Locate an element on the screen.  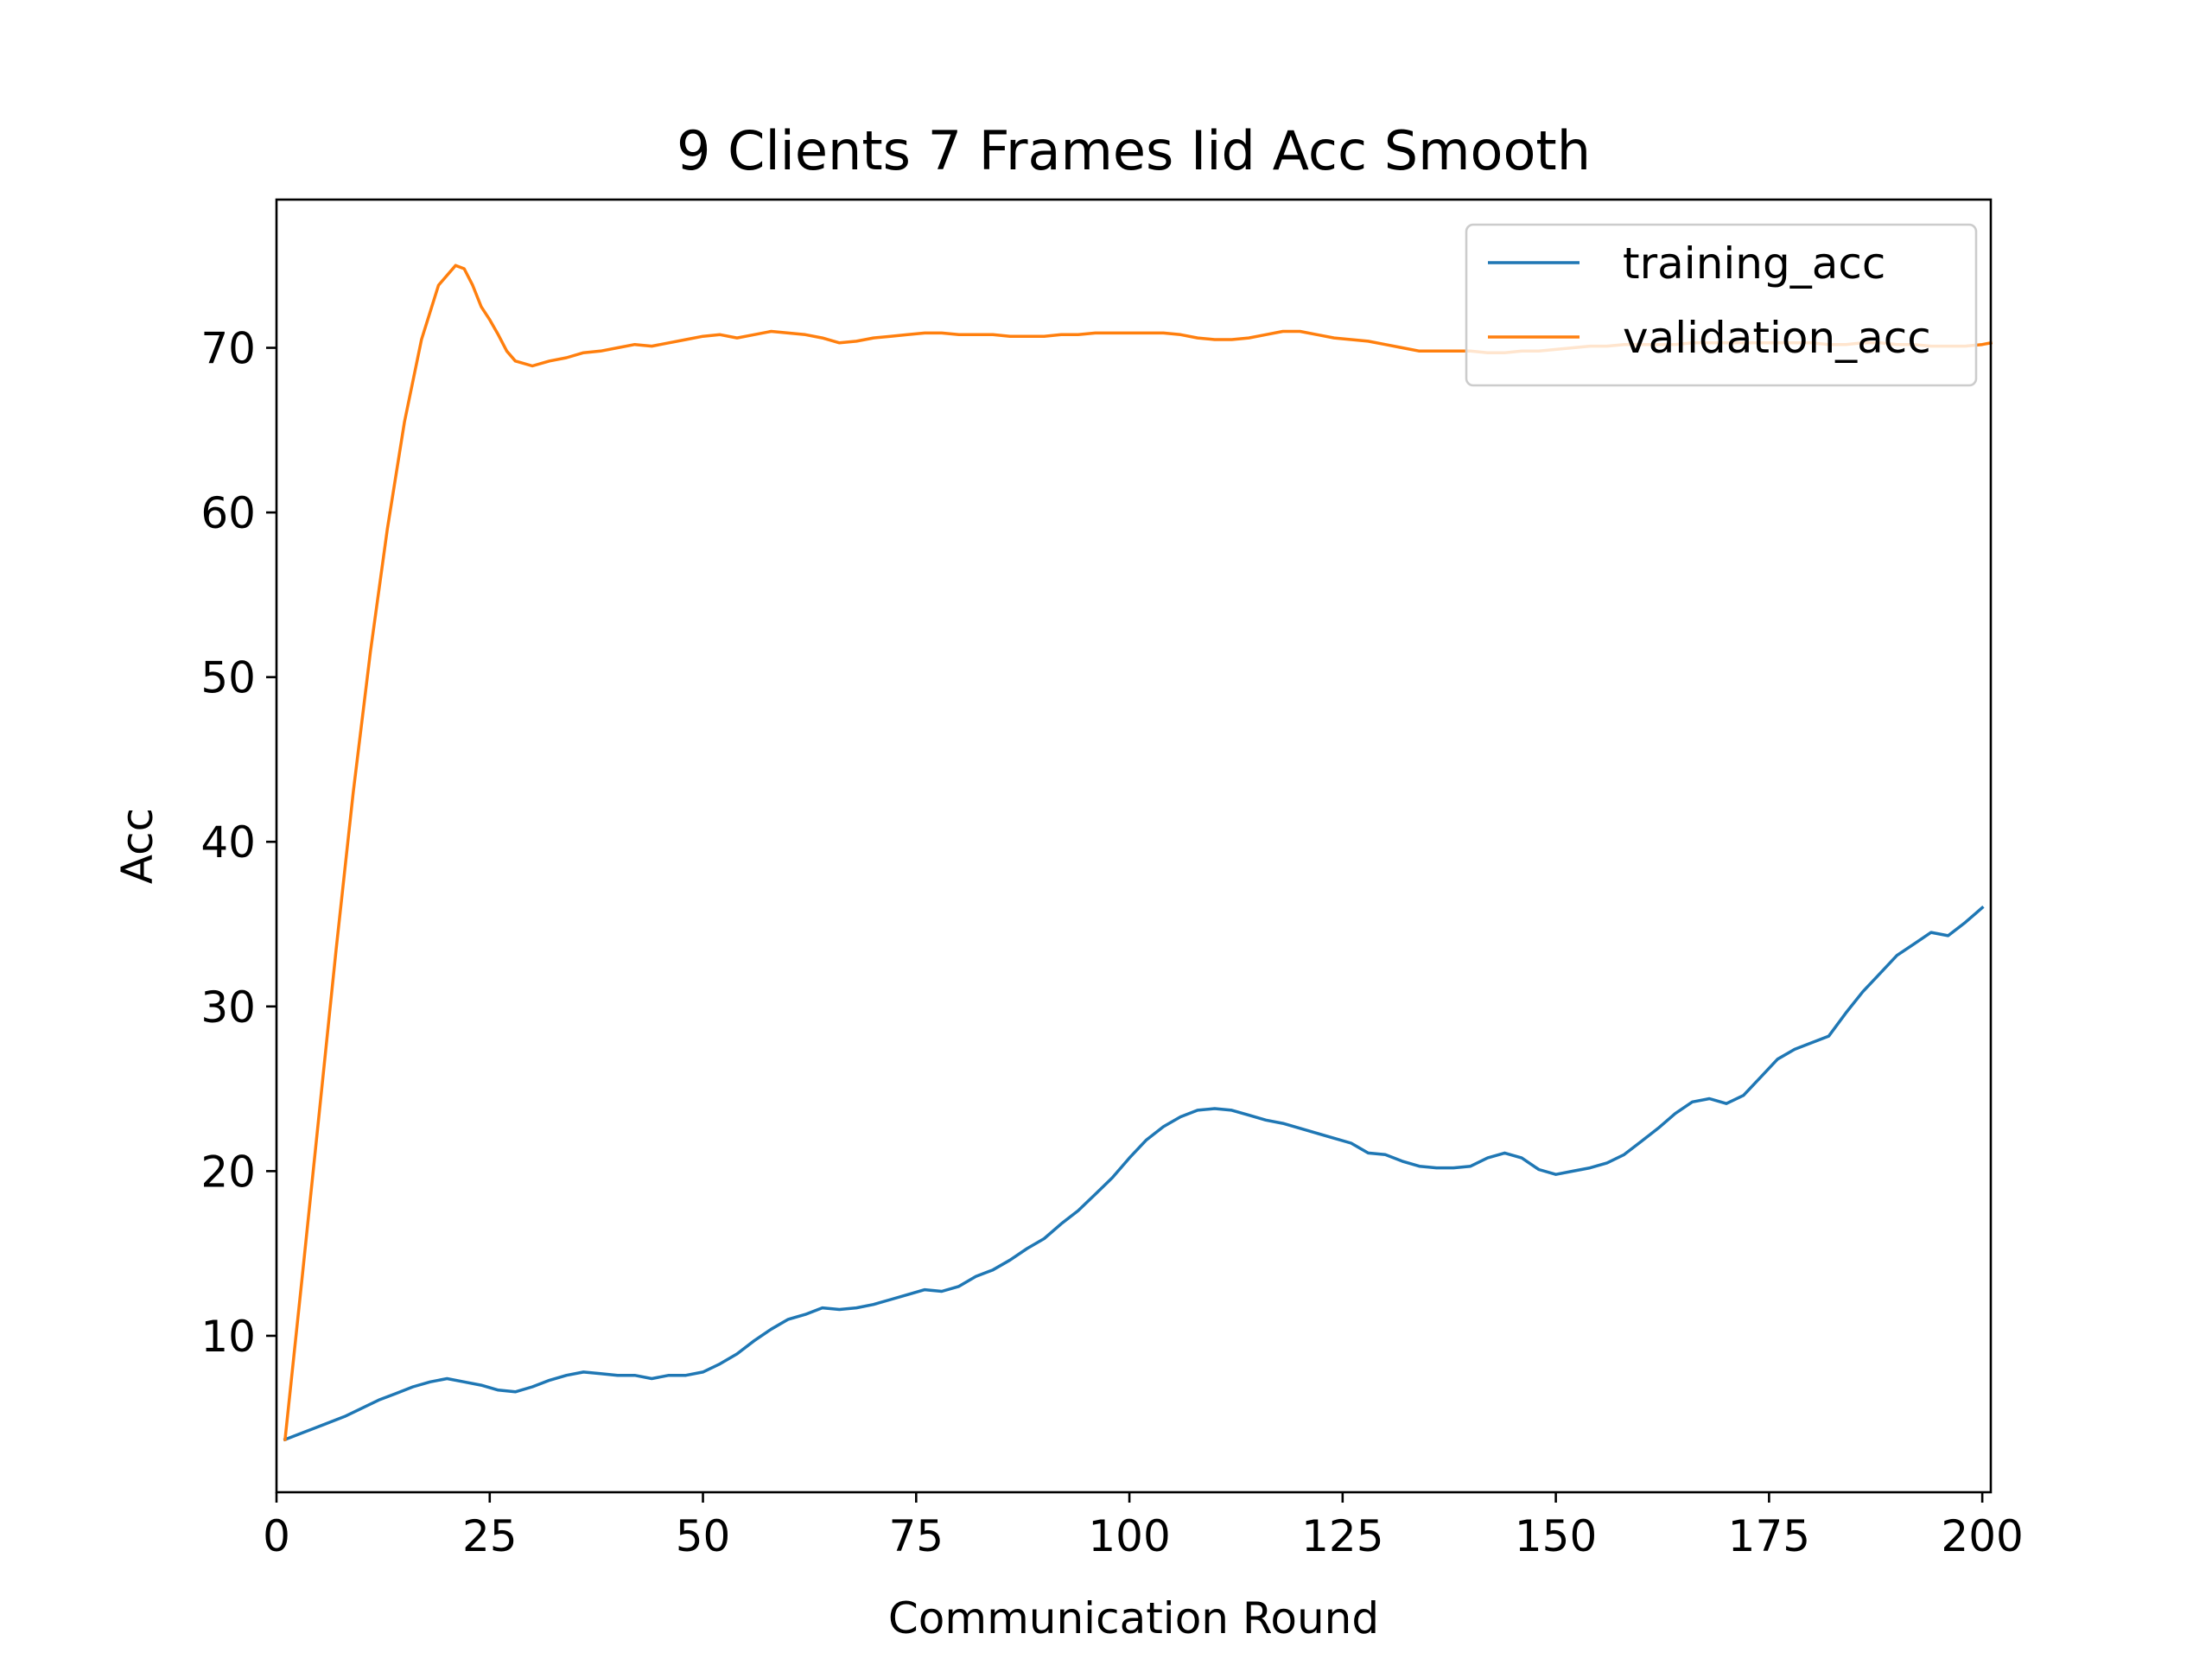
legend-label-validation-acc: validation_acc is located at coordinates (1777, 338).